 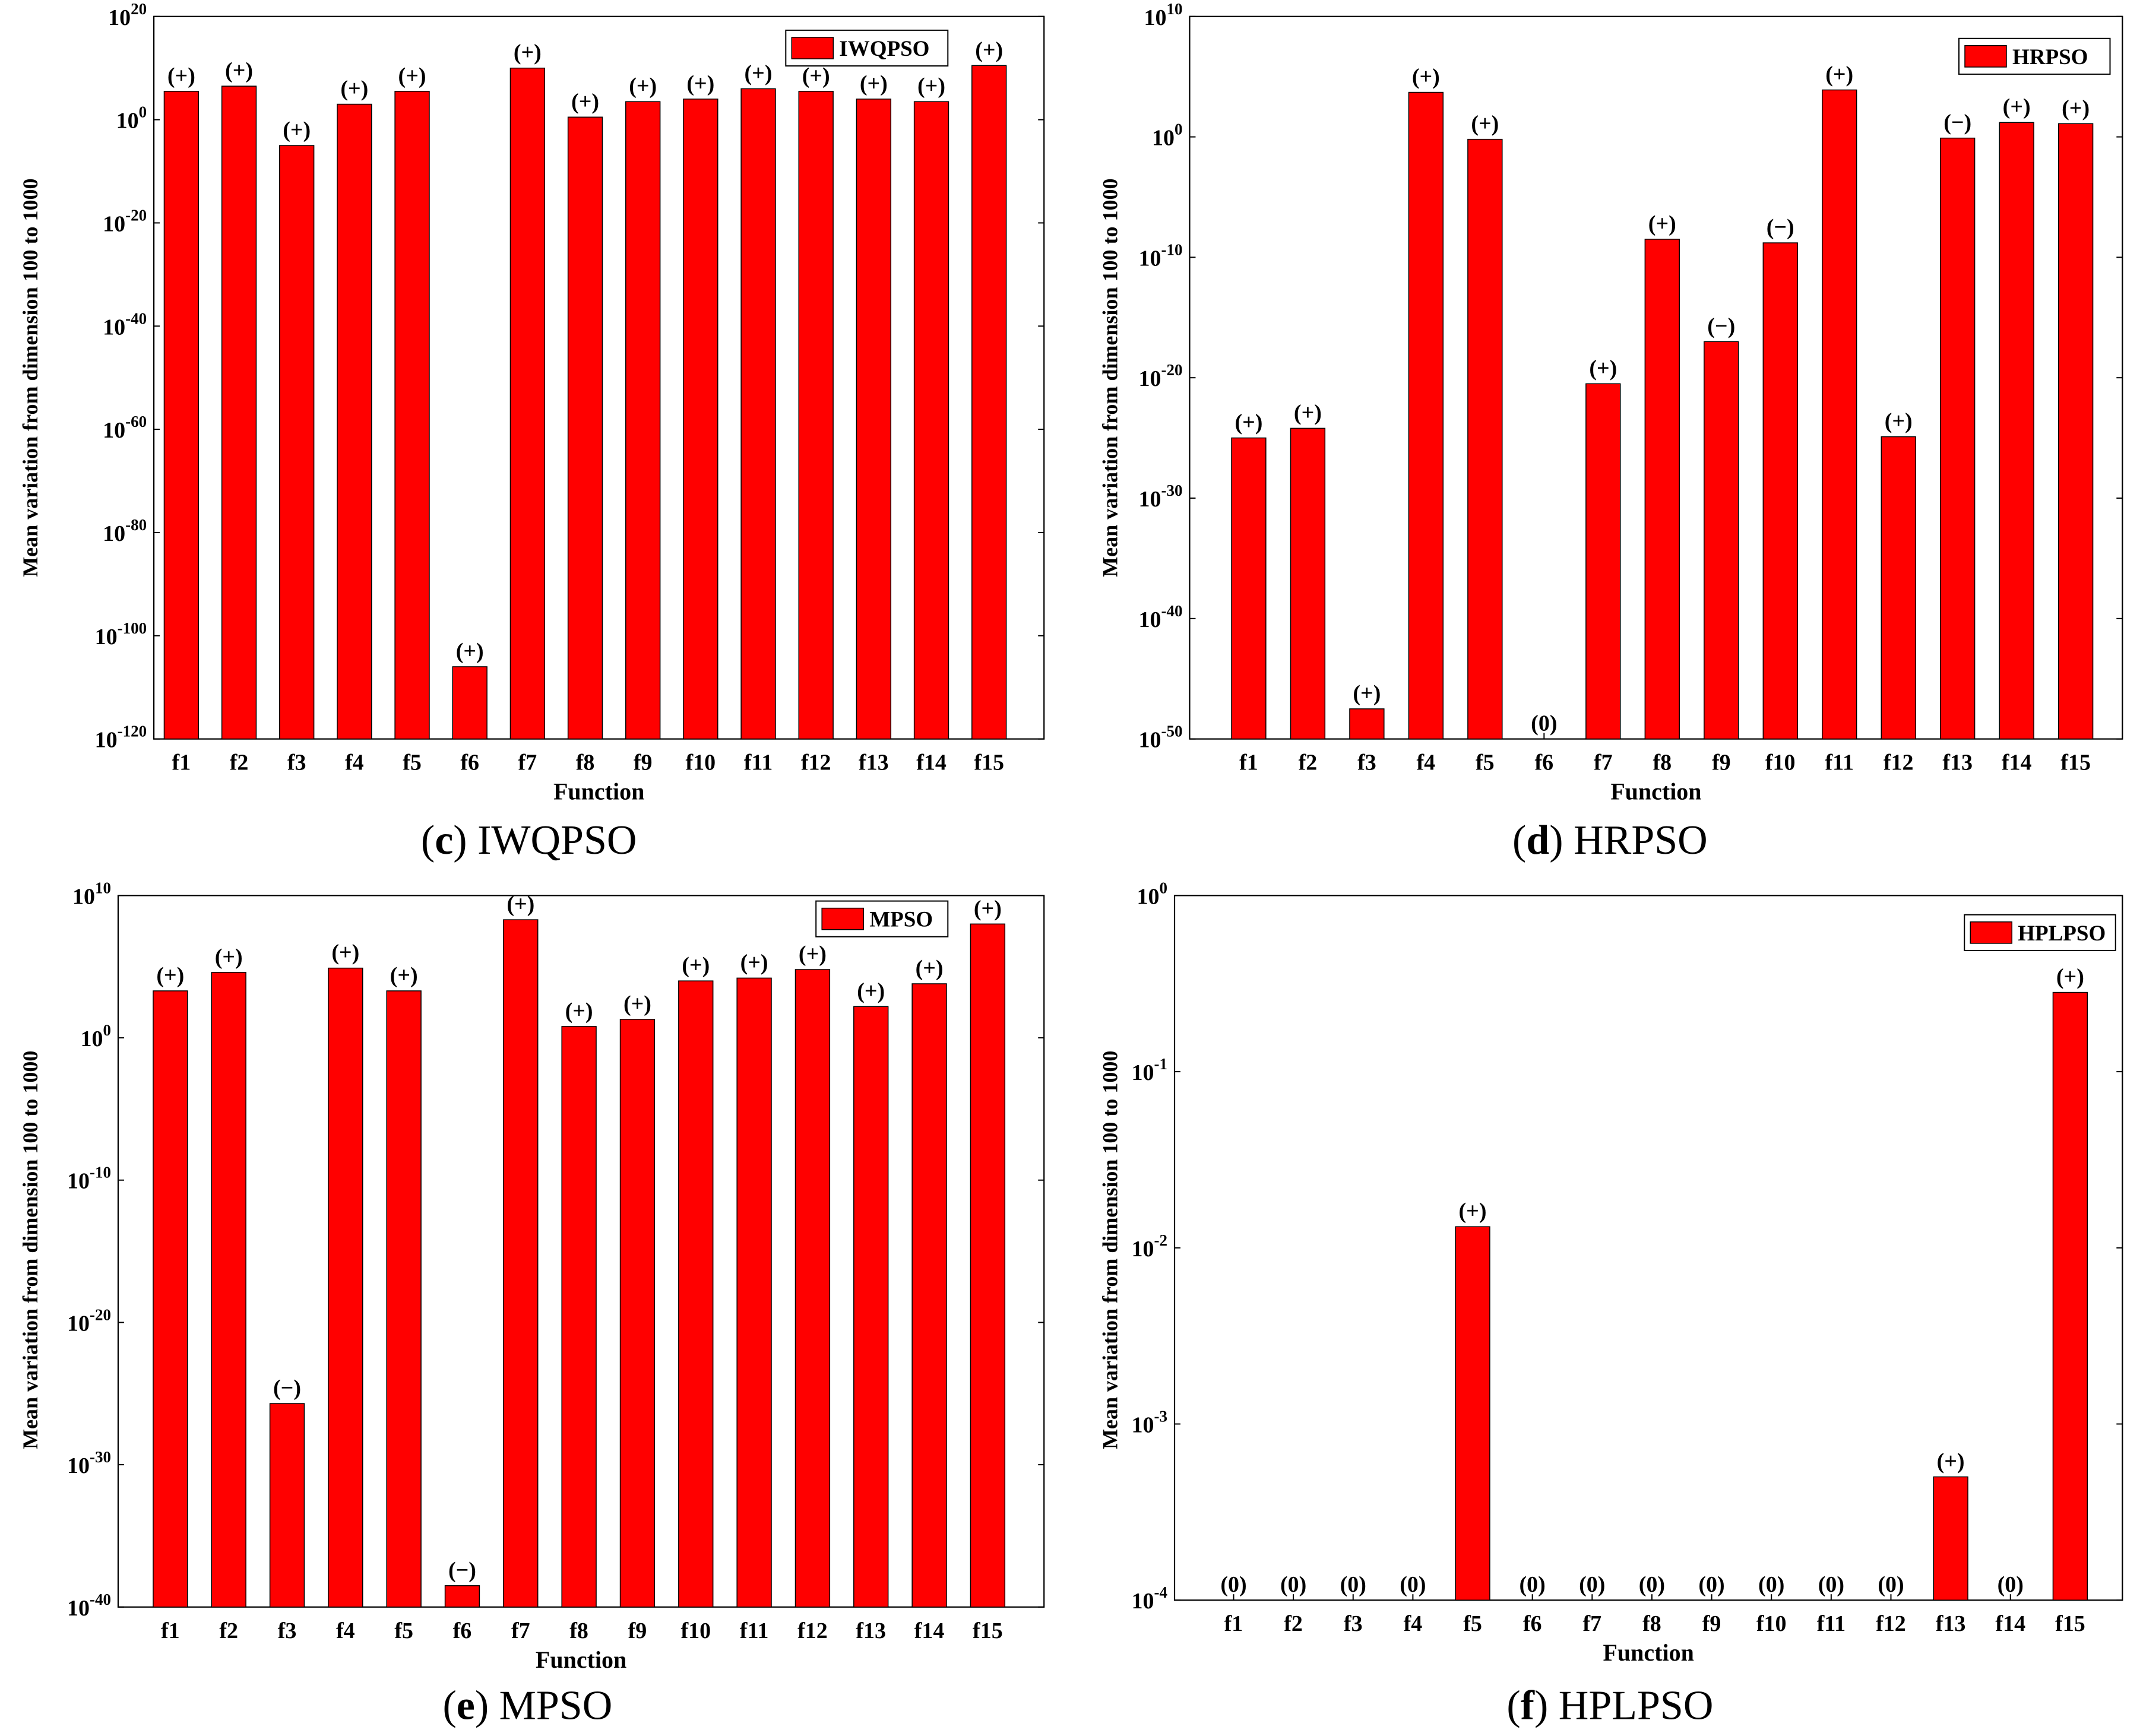 What do you see at coordinates (412, 762) in the screenshot?
I see `x-tick-label: f5` at bounding box center [412, 762].